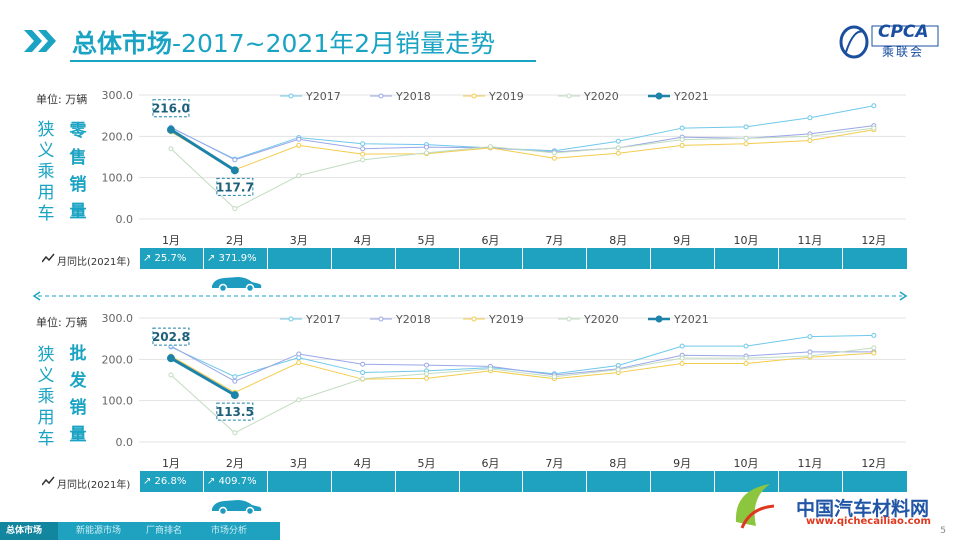 This screenshot has width=960, height=540. What do you see at coordinates (363, 240) in the screenshot?
I see `x-tick-label: 4月` at bounding box center [363, 240].